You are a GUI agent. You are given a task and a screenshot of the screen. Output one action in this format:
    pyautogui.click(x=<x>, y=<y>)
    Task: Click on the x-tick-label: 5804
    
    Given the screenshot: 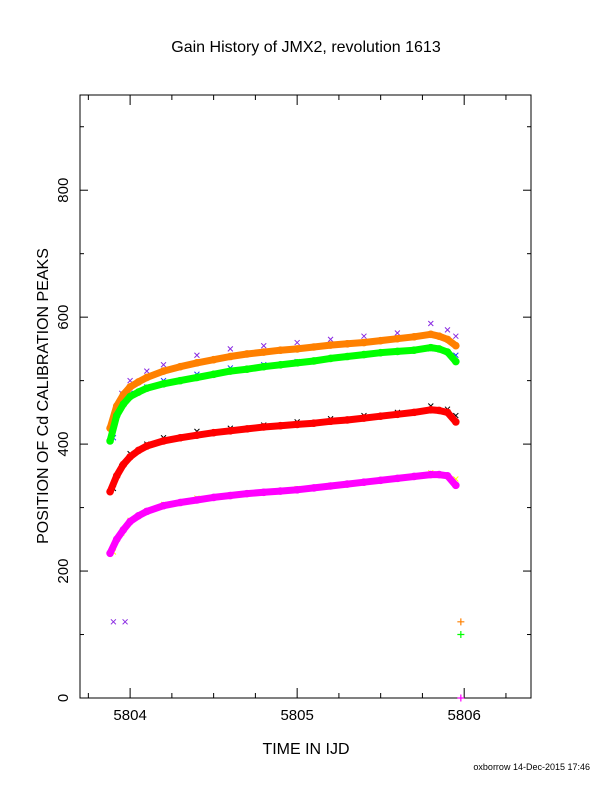 What is the action you would take?
    pyautogui.click(x=129, y=715)
    